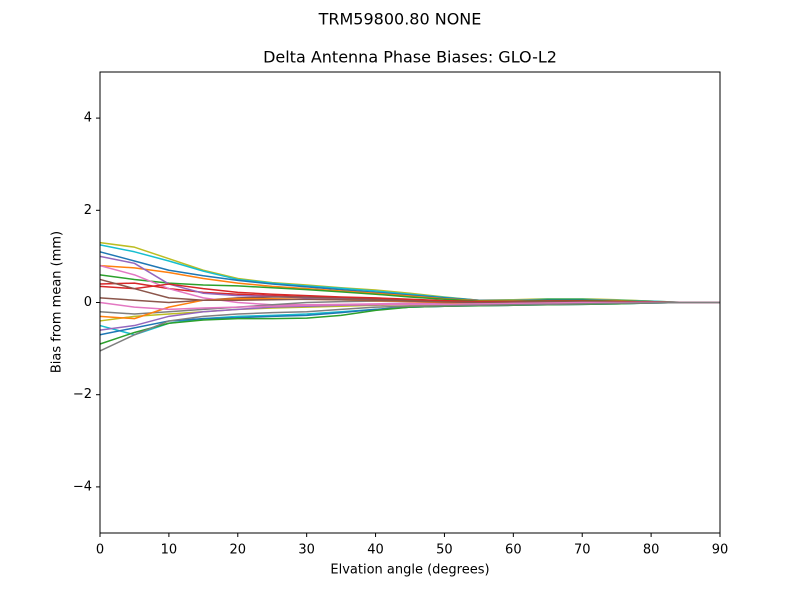 The width and height of the screenshot is (800, 600). I want to click on x-tick-label: 90, so click(720, 550).